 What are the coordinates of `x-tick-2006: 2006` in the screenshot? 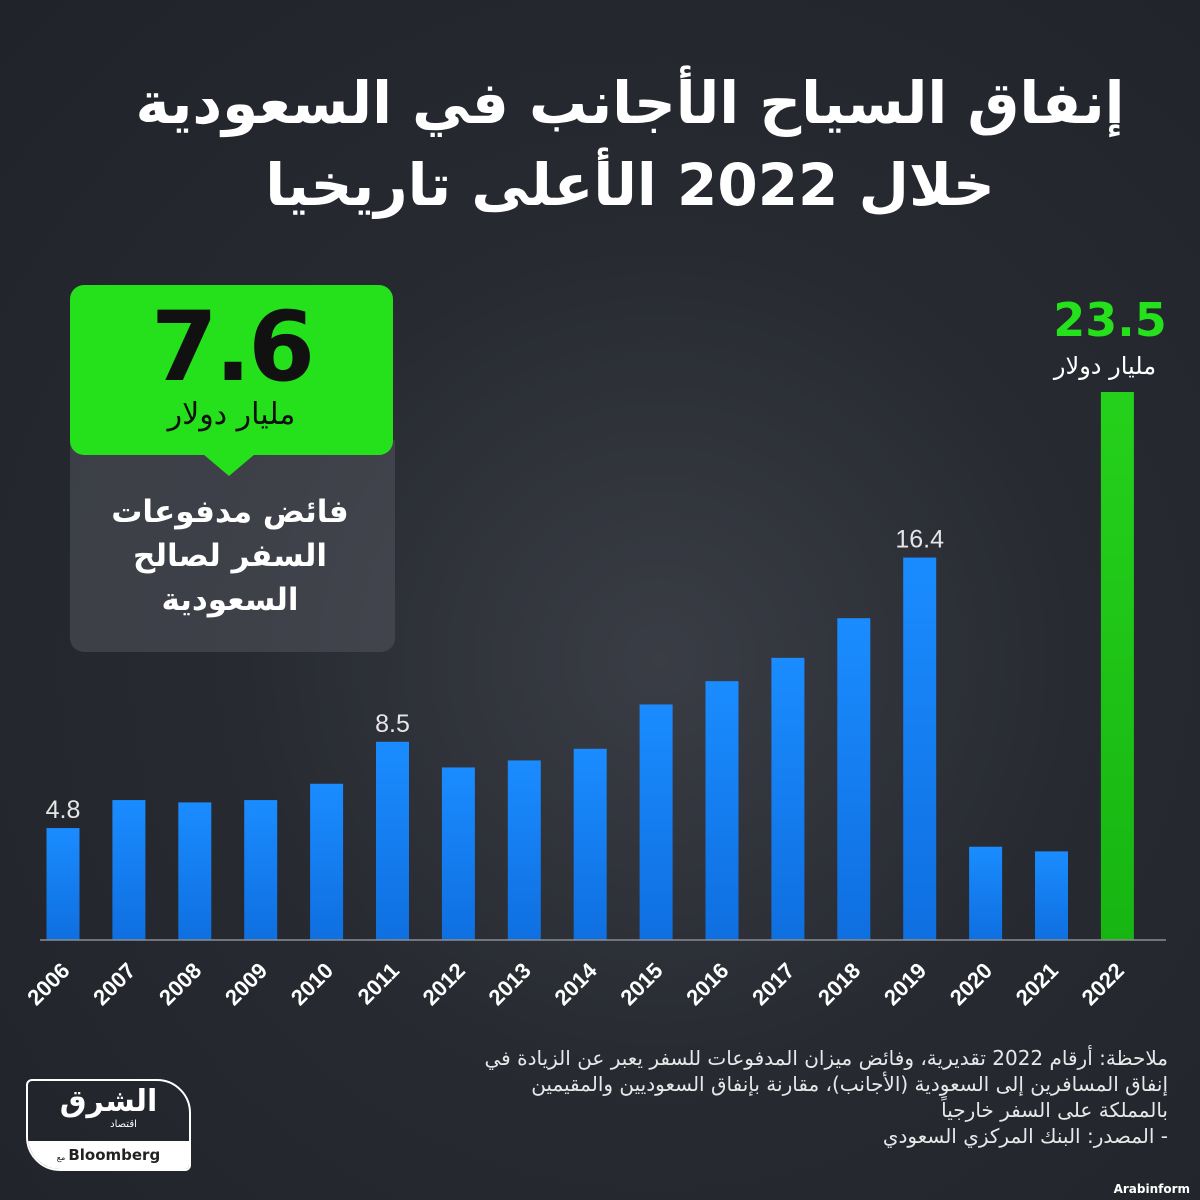 It's located at (48, 984).